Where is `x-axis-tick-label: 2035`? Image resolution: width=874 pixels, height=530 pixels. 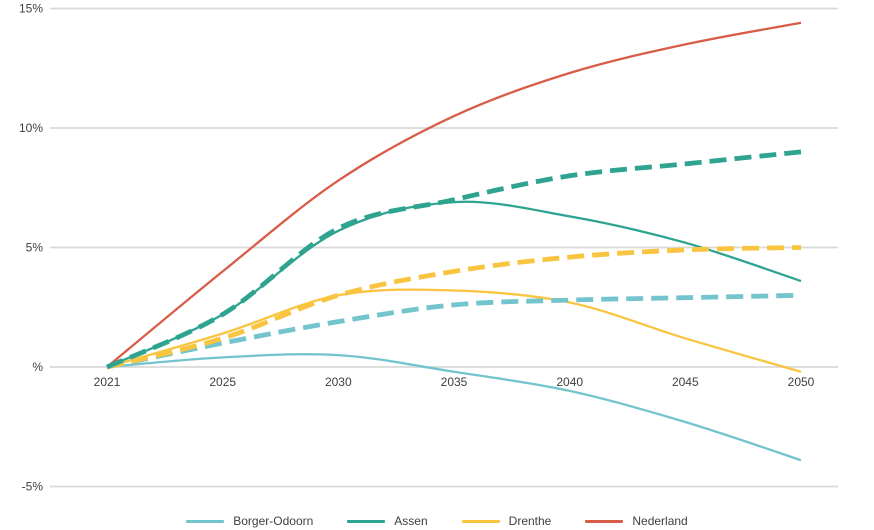
x-axis-tick-label: 2035 is located at coordinates (454, 382).